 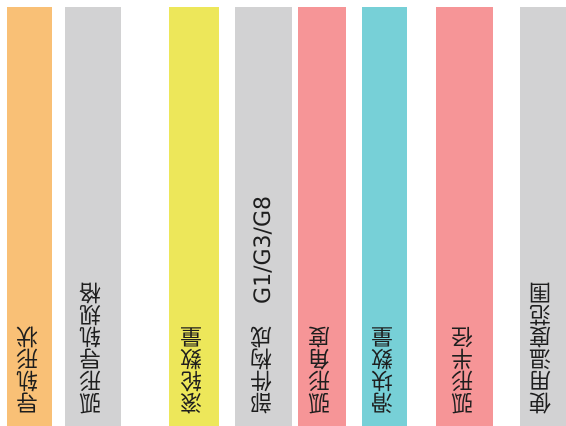 What do you see at coordinates (542, 348) in the screenshot?
I see `column-label: 使用温度范围` at bounding box center [542, 348].